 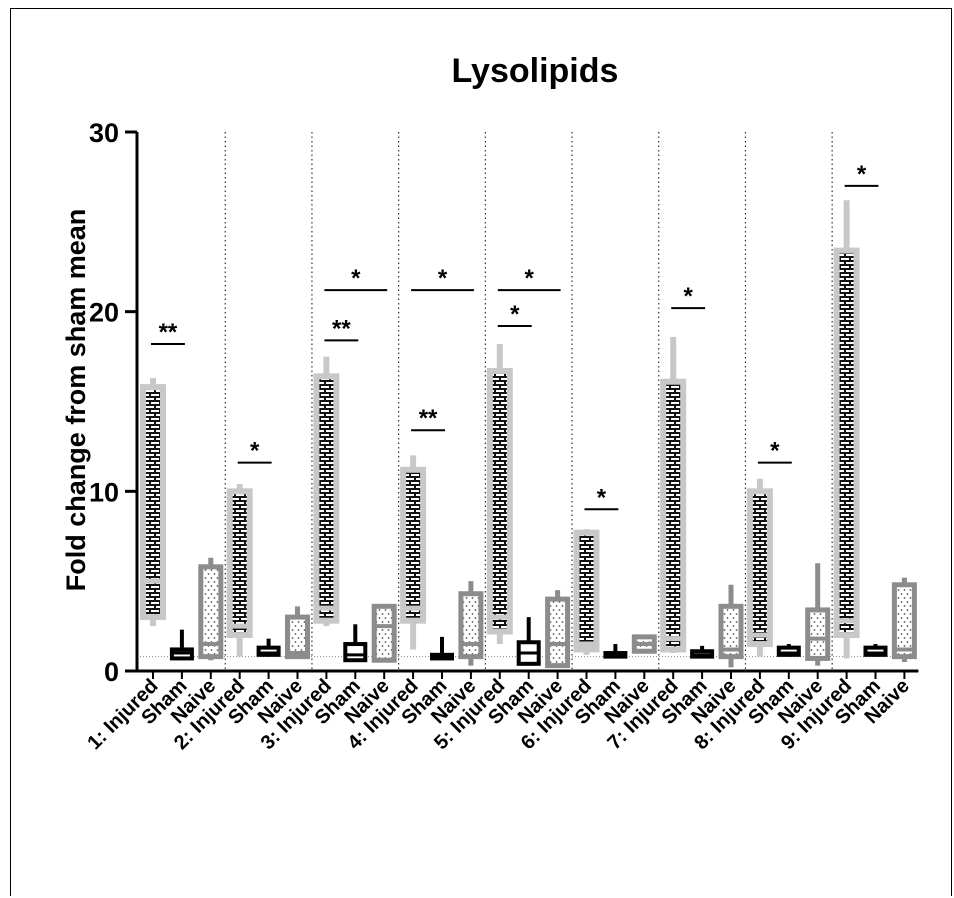 I want to click on y-tick-label: 20, so click(x=104, y=313).